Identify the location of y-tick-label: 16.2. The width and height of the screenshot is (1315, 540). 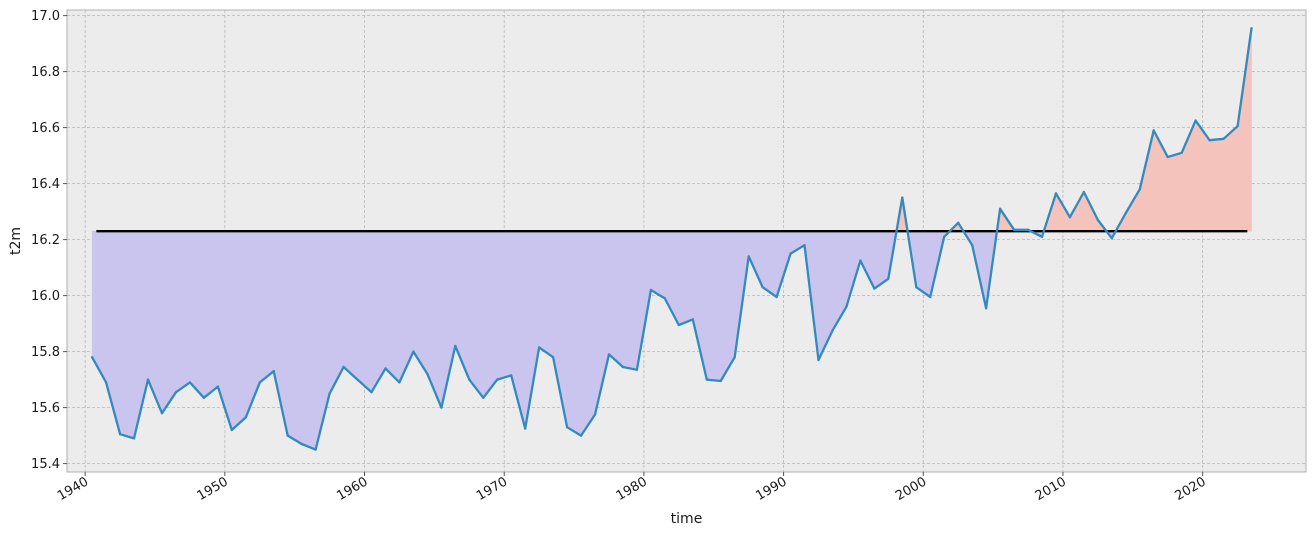
(45, 240).